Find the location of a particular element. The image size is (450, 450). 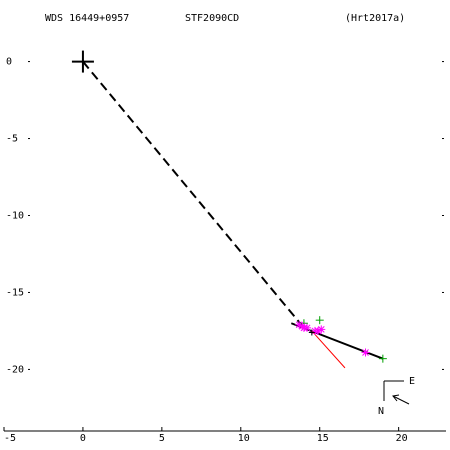

x-tick-label: 20 is located at coordinates (402, 438).